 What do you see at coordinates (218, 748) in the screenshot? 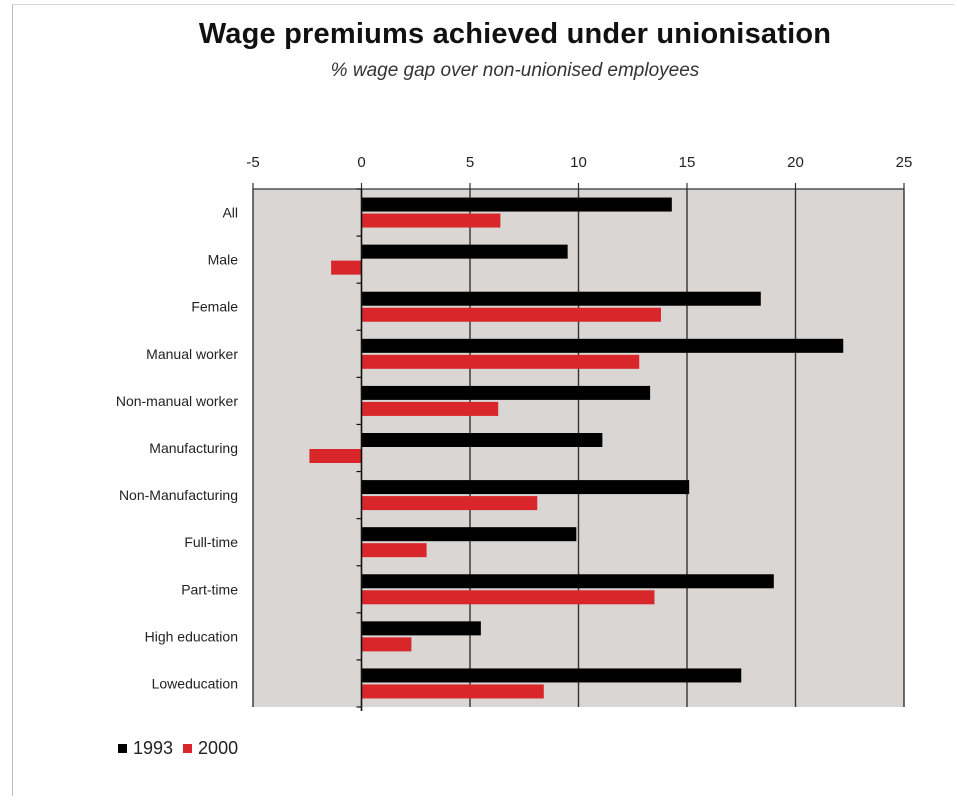
I see `legend-label-2000: 2000` at bounding box center [218, 748].